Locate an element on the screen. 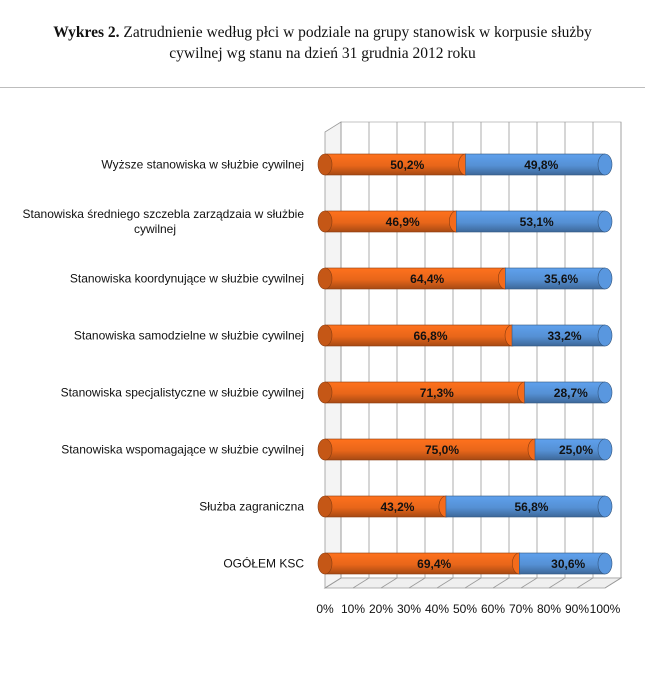  data-label: 33,2% is located at coordinates (565, 336).